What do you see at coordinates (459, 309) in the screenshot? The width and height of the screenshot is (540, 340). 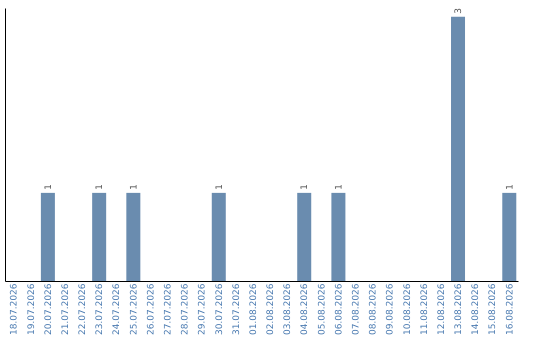 I see `x-tick-label: 13.08.2026` at bounding box center [459, 309].